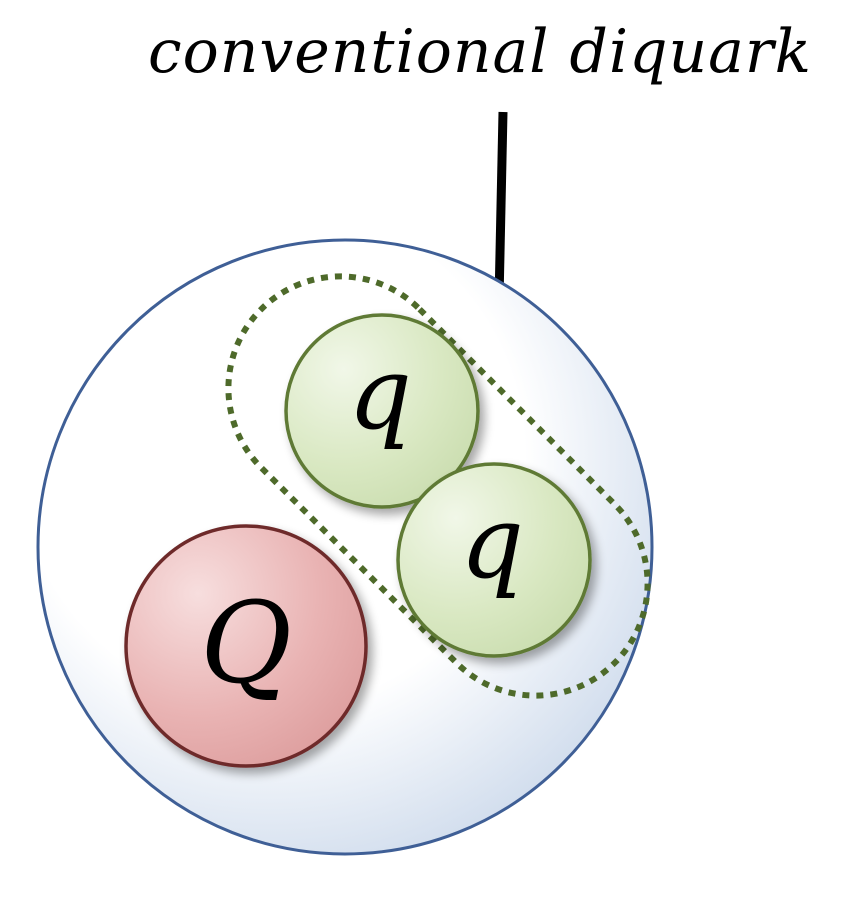 This screenshot has height=906, width=857. Describe the element at coordinates (380, 393) in the screenshot. I see `light-quark-upper-symbol: q` at that location.